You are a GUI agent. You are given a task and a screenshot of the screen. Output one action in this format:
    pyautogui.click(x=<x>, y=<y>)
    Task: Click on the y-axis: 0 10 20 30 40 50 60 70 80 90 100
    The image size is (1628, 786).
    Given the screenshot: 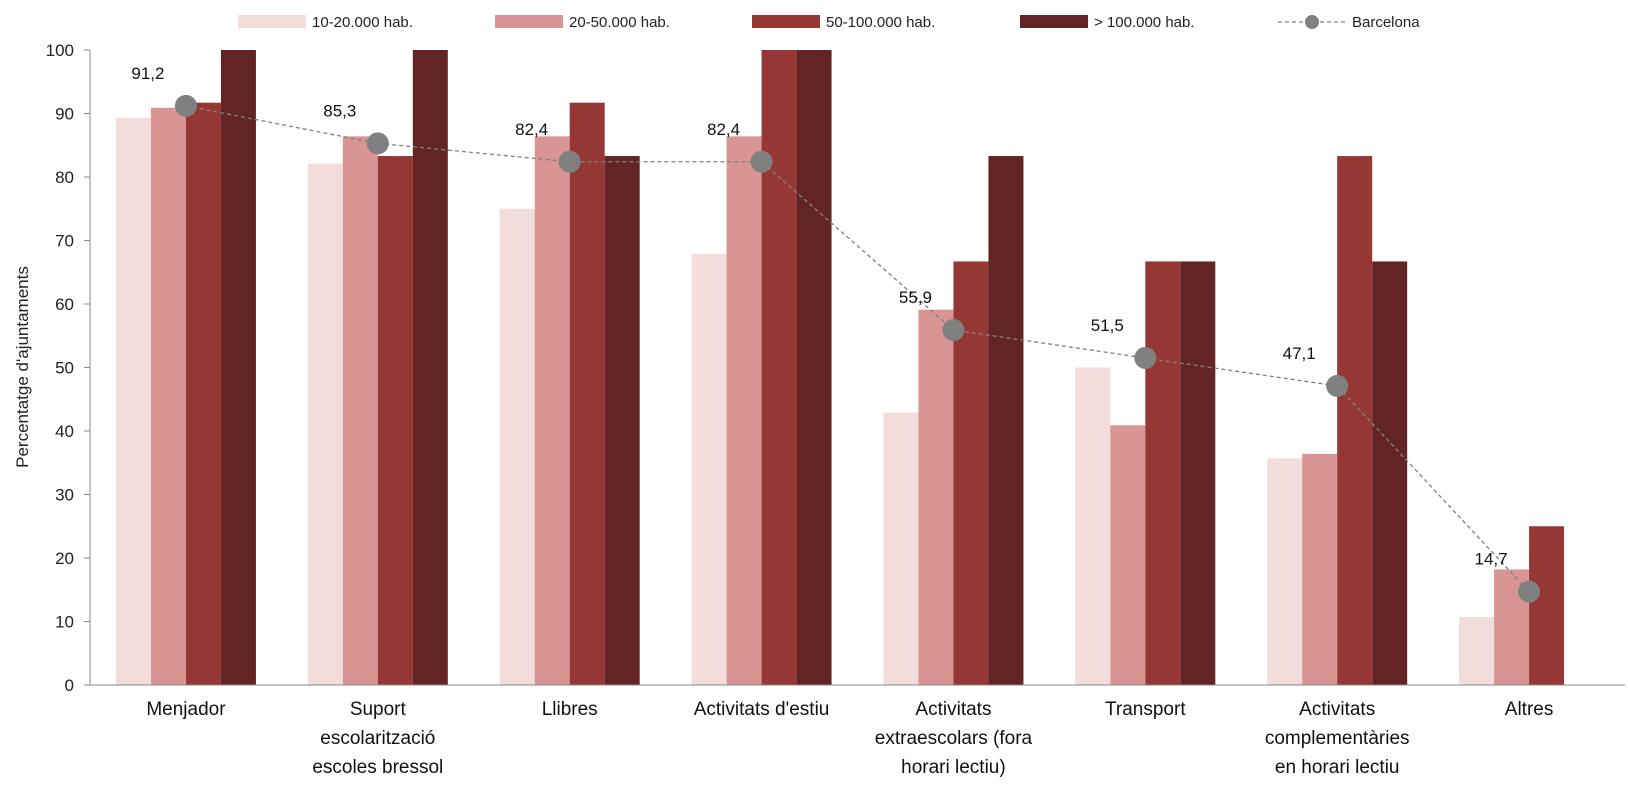 What is the action you would take?
    pyautogui.click(x=68, y=368)
    